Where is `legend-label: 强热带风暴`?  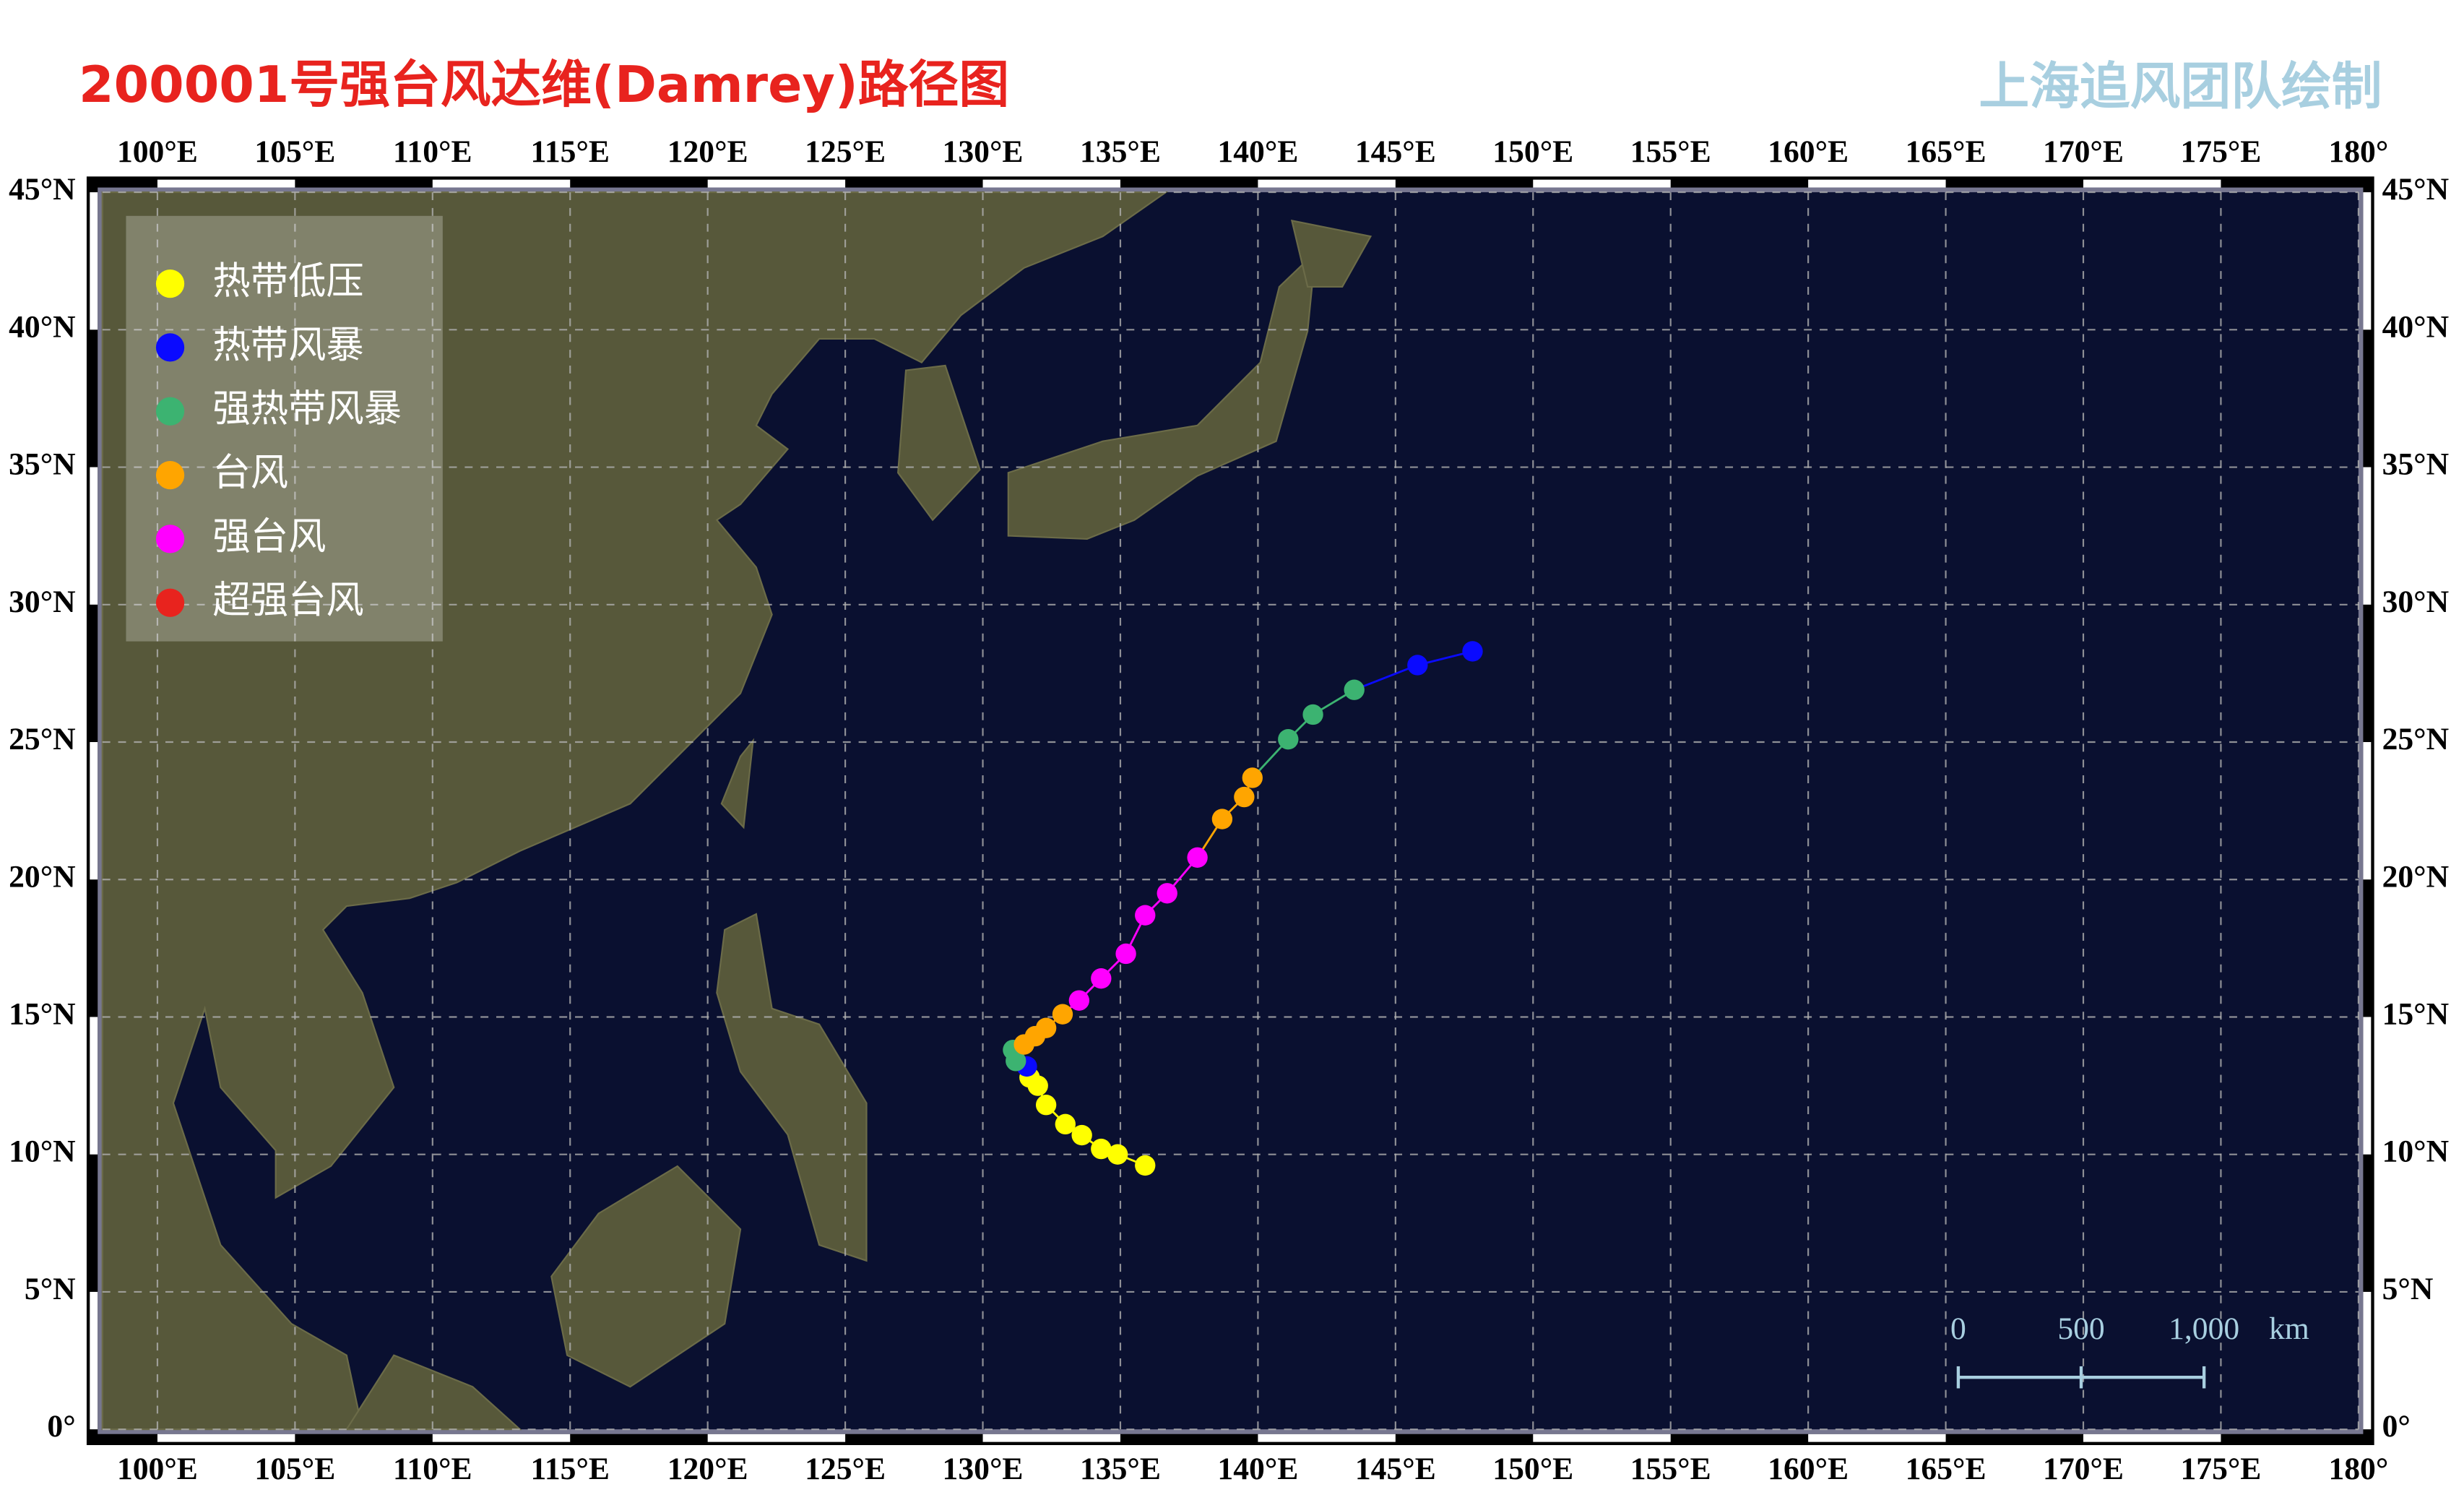 legend-label: 强热带风暴 is located at coordinates (307, 409).